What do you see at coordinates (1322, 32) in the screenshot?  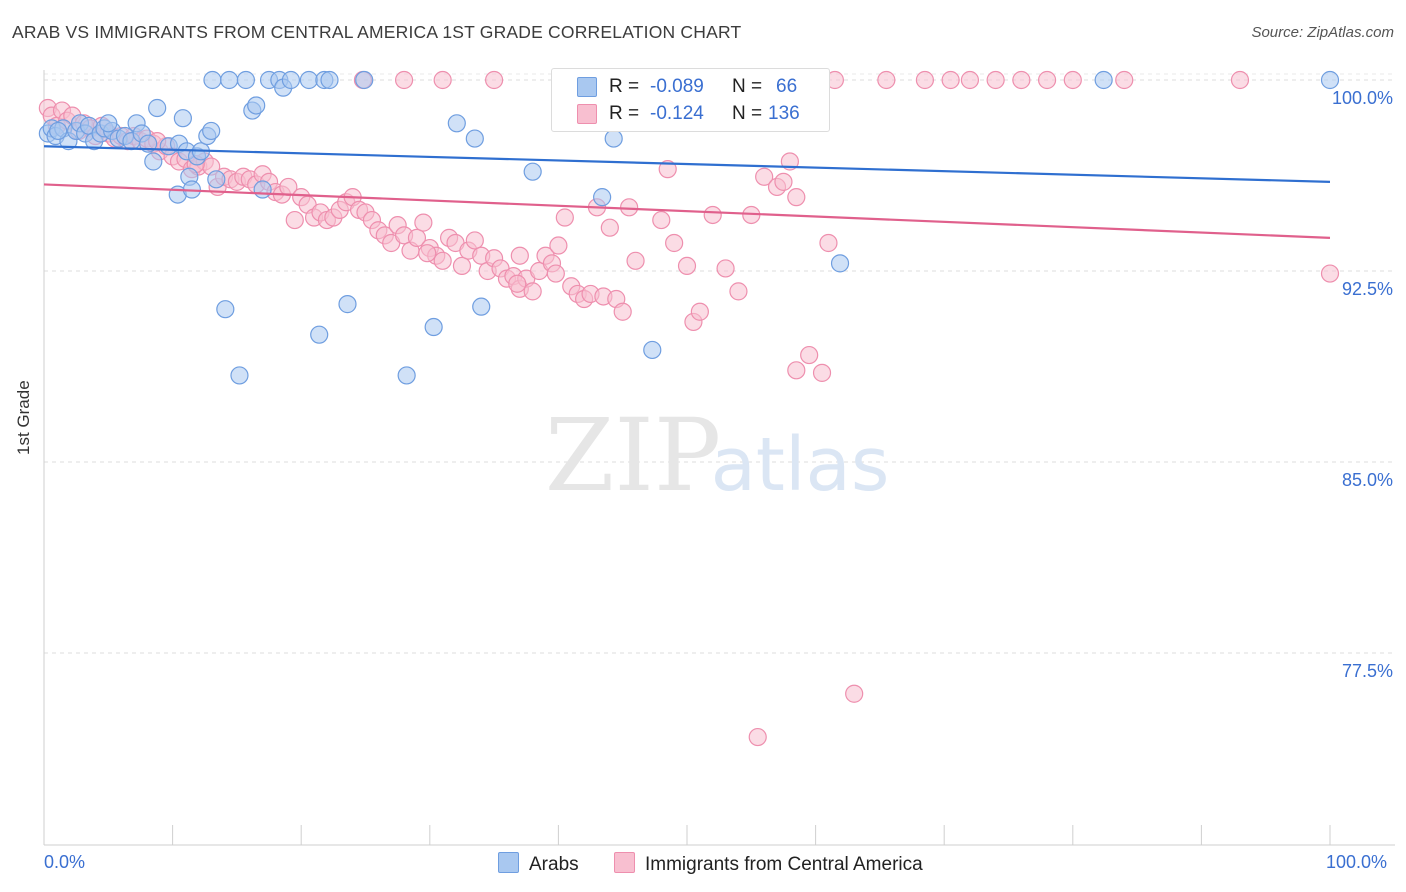 I see `source-label: Source: ZipAtlas.com` at bounding box center [1322, 32].